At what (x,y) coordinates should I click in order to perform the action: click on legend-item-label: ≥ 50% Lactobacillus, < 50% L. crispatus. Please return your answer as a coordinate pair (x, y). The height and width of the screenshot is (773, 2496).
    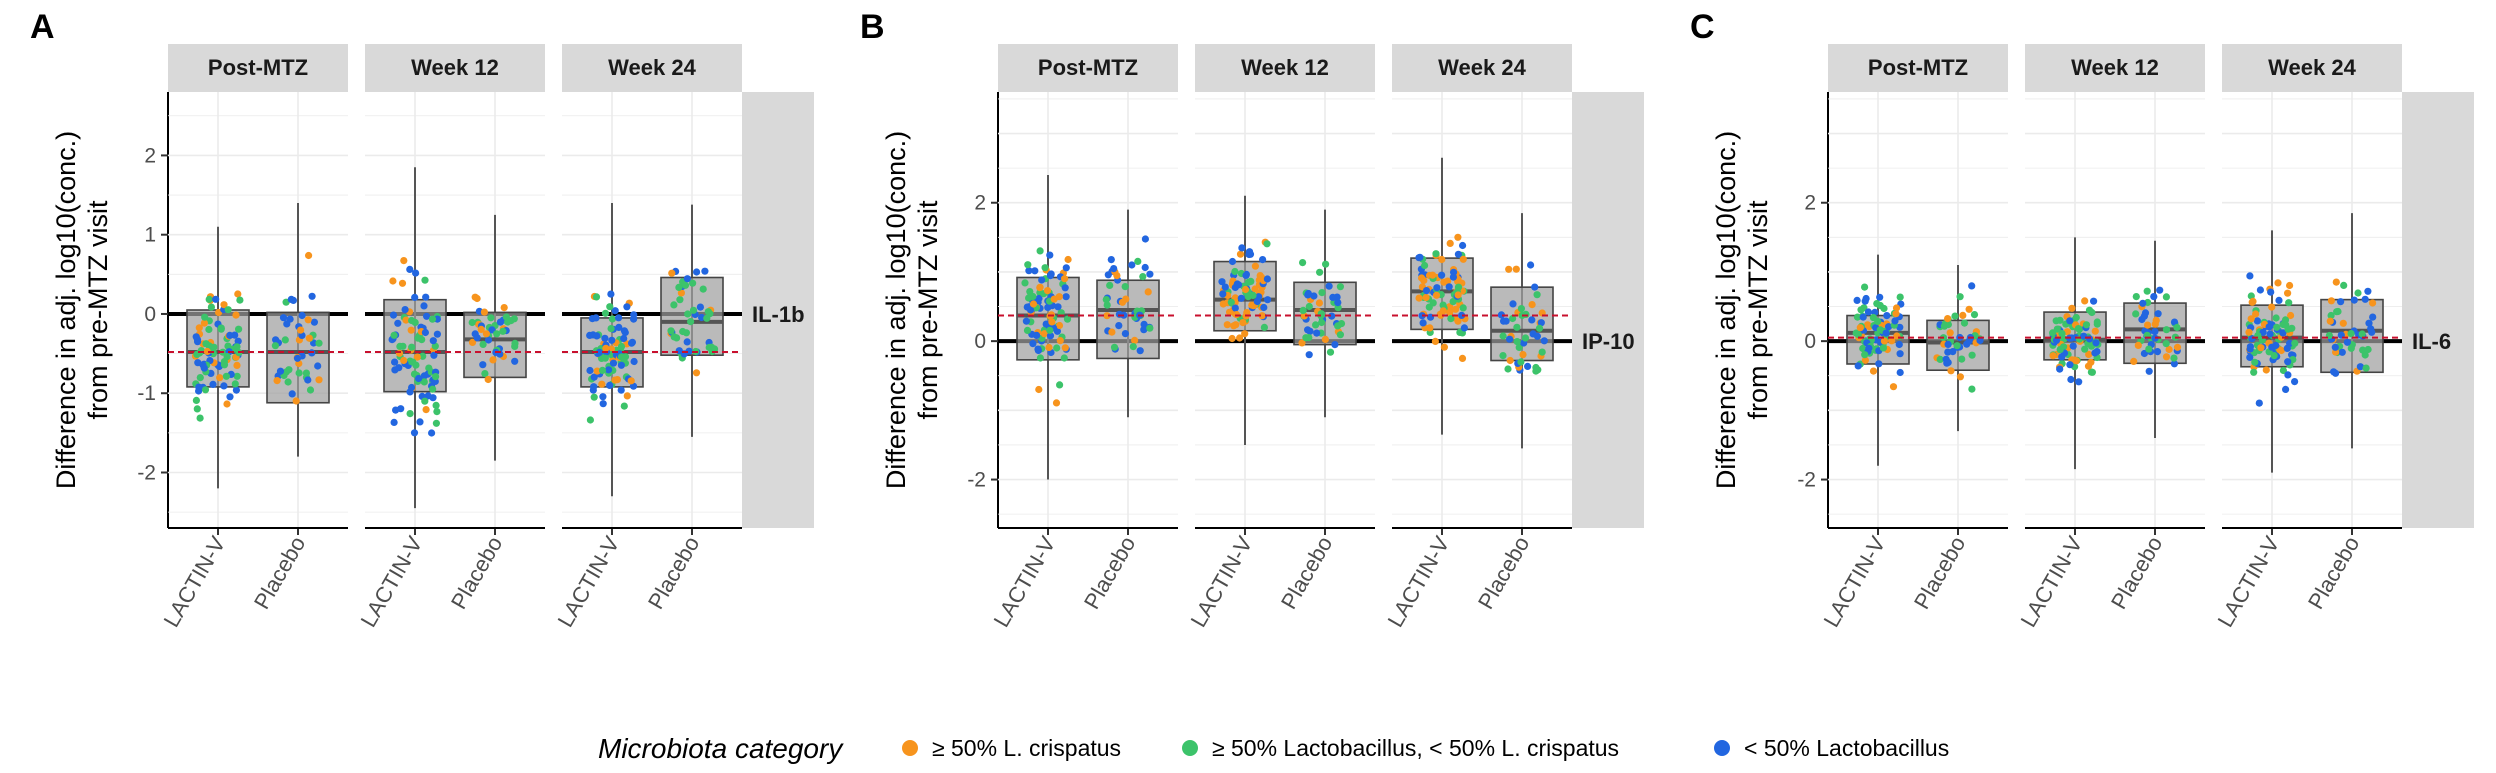
    Looking at the image, I should click on (1415, 748).